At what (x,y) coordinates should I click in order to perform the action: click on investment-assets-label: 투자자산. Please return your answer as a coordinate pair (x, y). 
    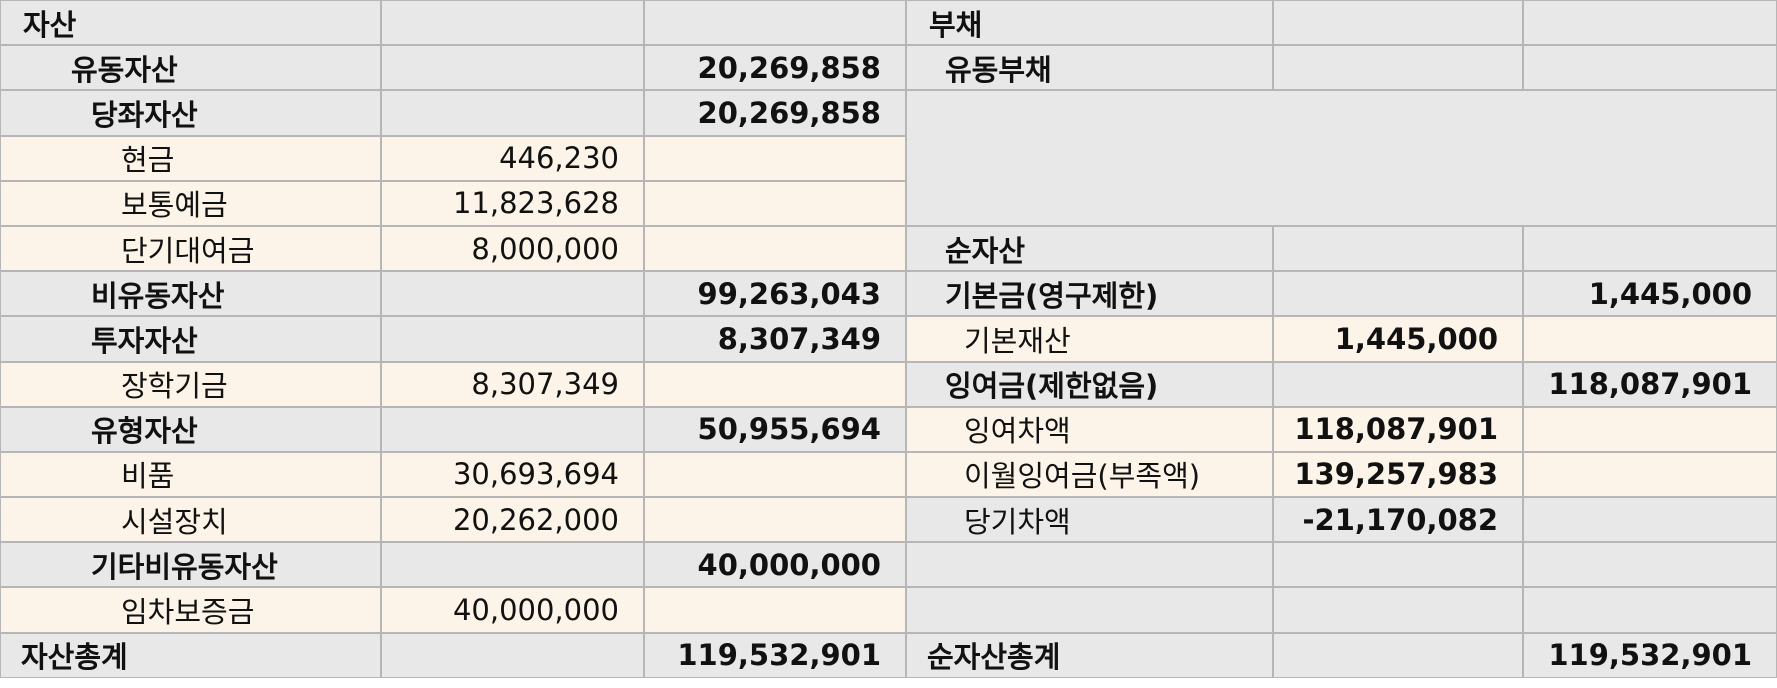
    Looking at the image, I should click on (190, 339).